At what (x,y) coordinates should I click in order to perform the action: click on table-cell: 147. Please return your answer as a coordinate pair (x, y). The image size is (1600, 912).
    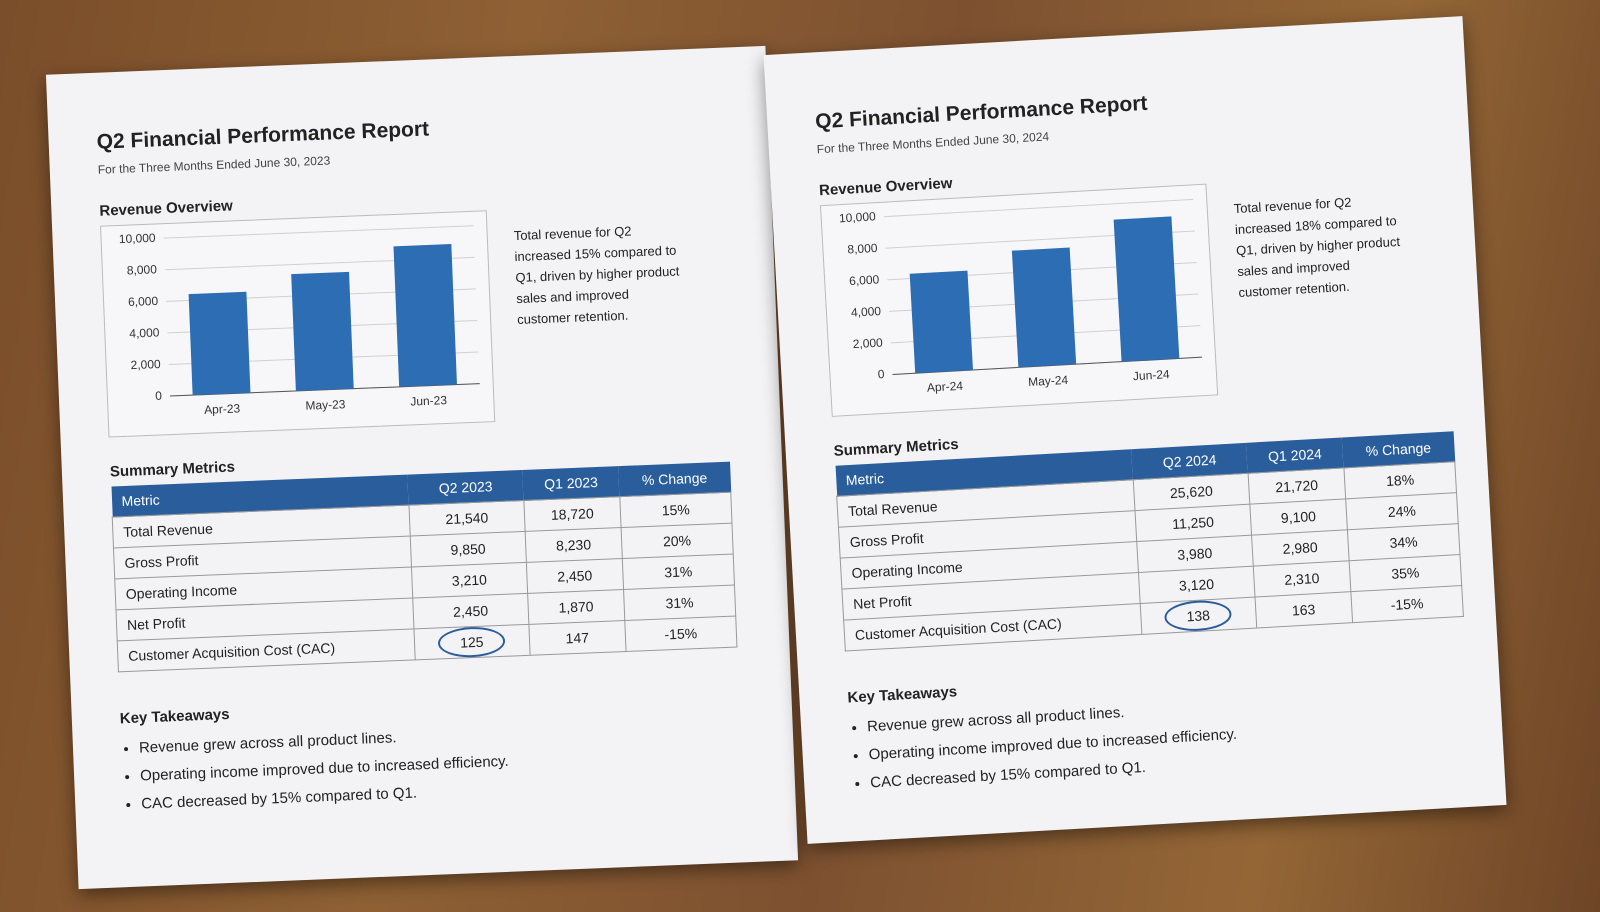
    Looking at the image, I should click on (577, 638).